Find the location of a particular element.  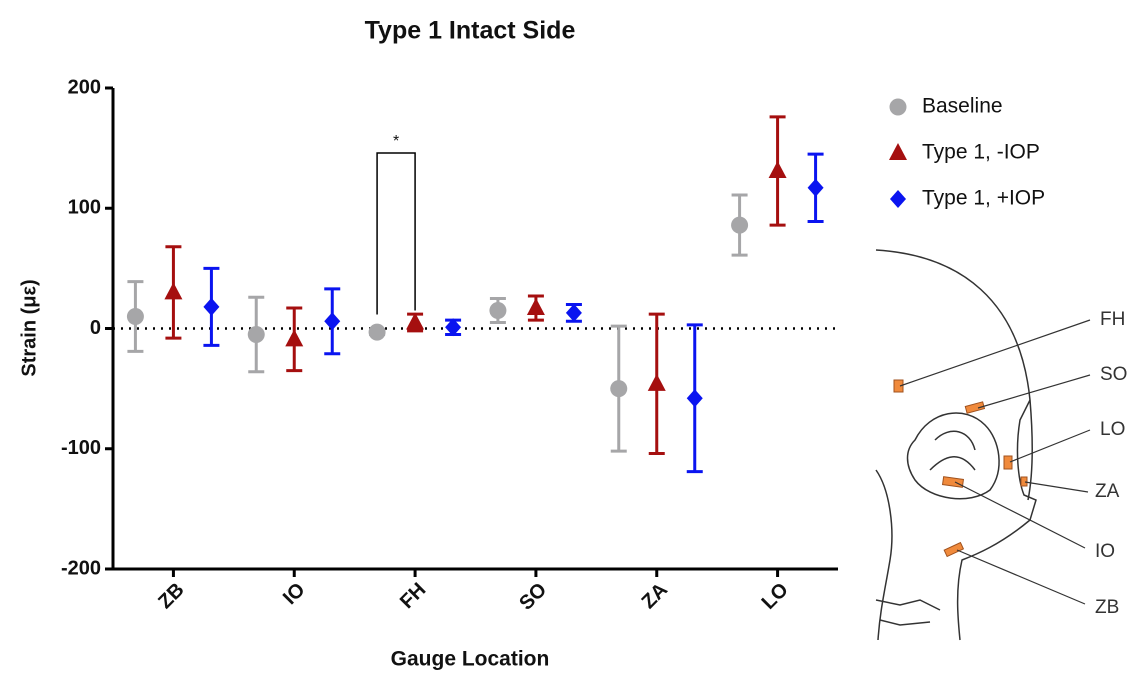

significance-bracket is located at coordinates (396, 233).